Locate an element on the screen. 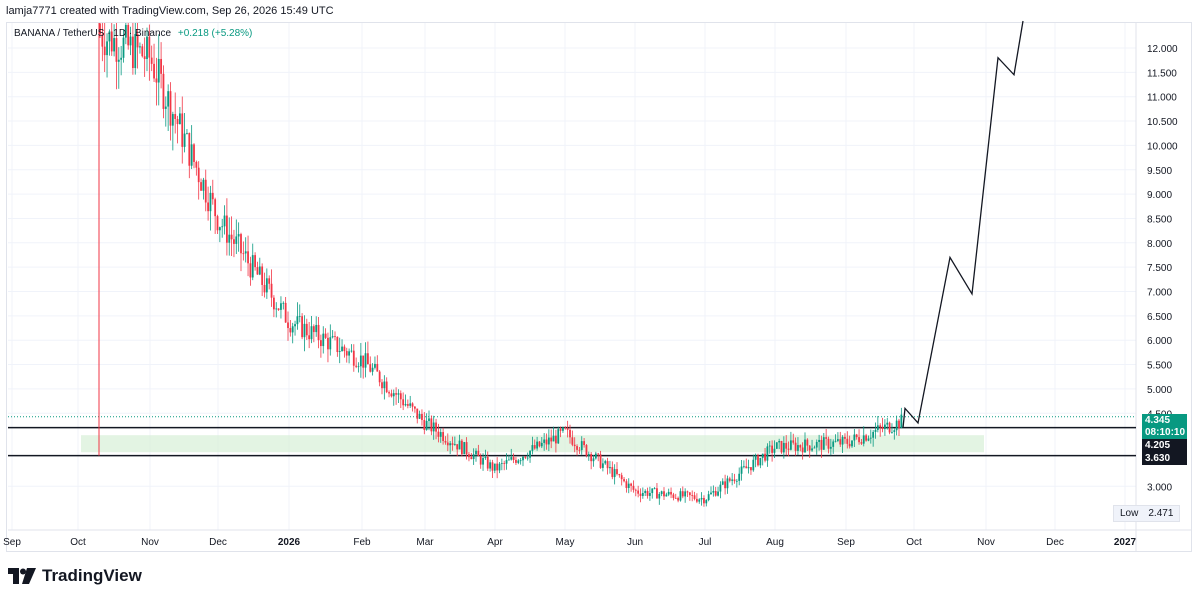  low-indicator: Low 2.471 is located at coordinates (1147, 513).